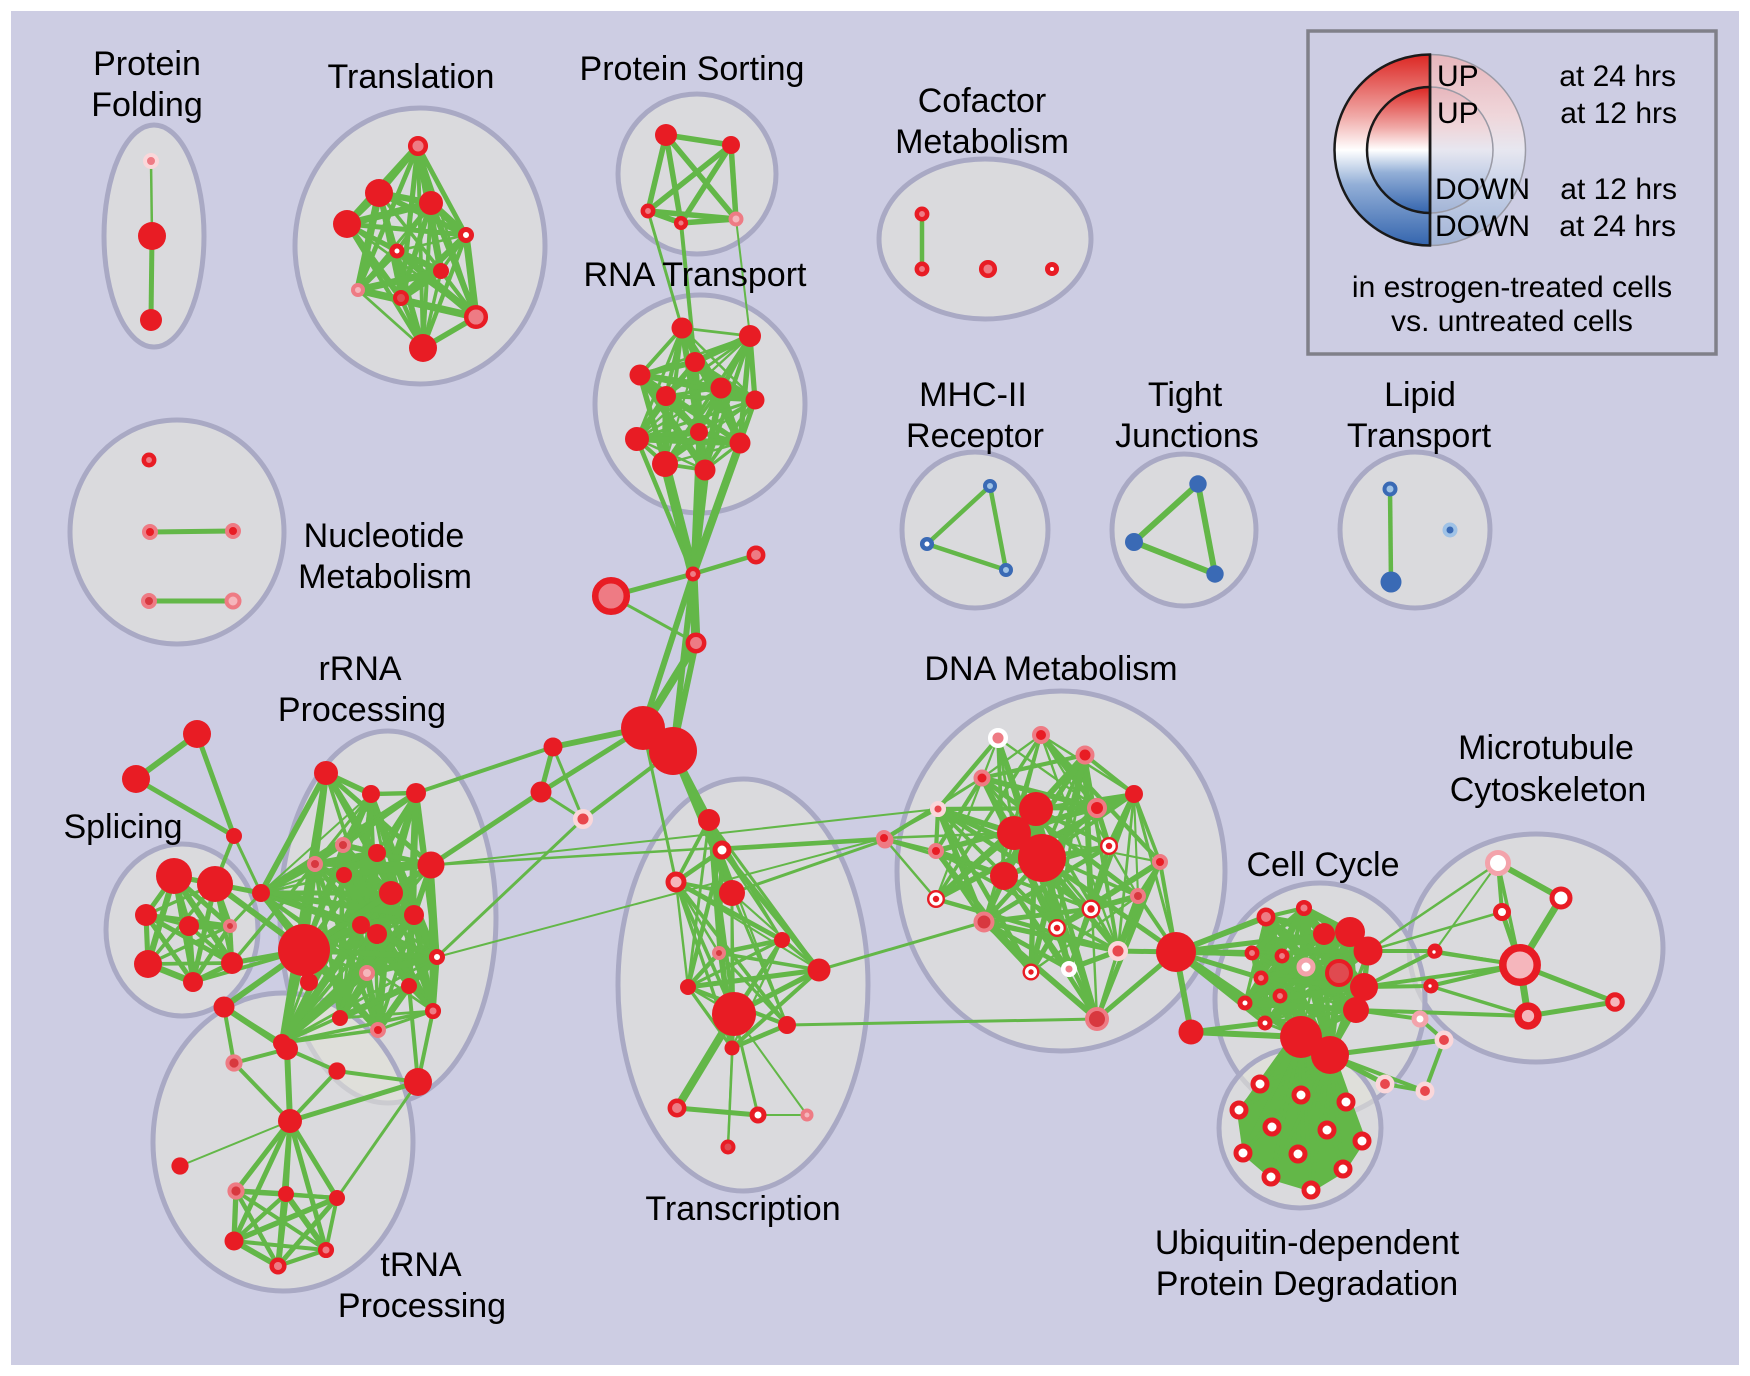 The width and height of the screenshot is (1750, 1376). I want to click on svg-text: Cofactor, so click(982, 101).